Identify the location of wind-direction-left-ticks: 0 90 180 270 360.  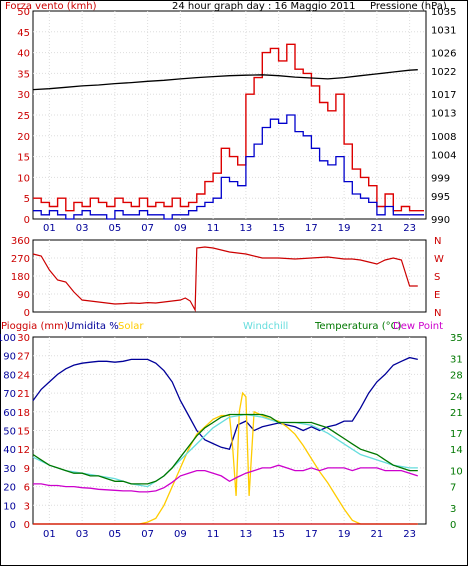
(20, 277).